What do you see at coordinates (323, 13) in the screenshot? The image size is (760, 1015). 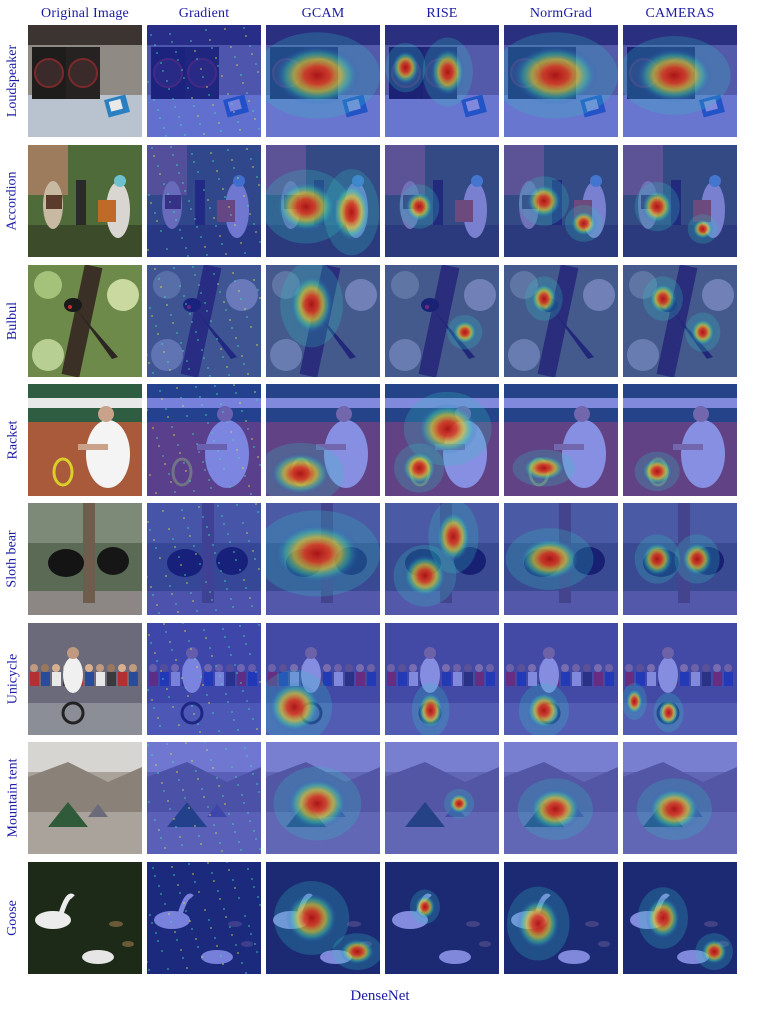 I see `column-header-2: GCAM` at bounding box center [323, 13].